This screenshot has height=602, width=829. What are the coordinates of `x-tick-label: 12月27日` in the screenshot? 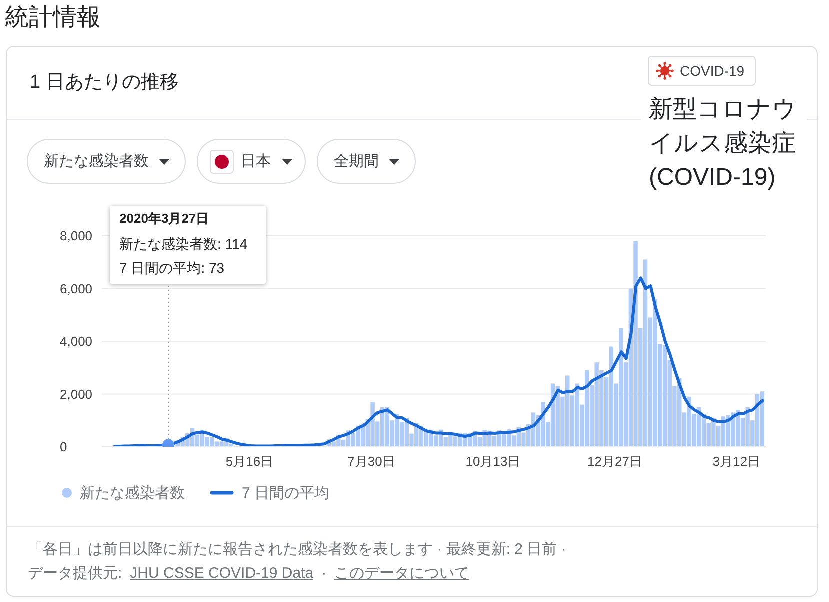 It's located at (615, 462).